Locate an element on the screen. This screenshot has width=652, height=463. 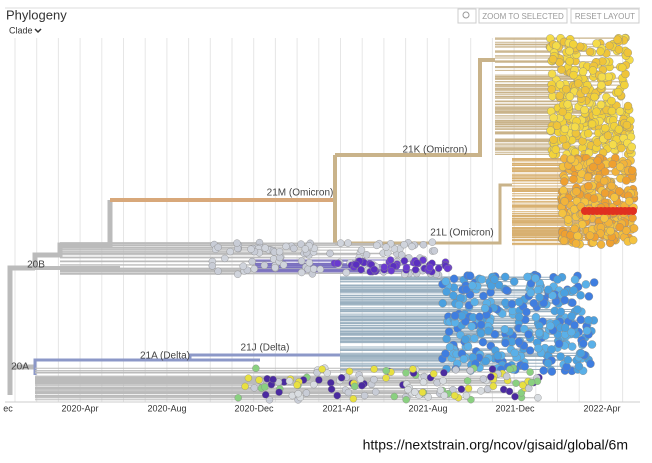
dropdown-caret is located at coordinates (38, 31).